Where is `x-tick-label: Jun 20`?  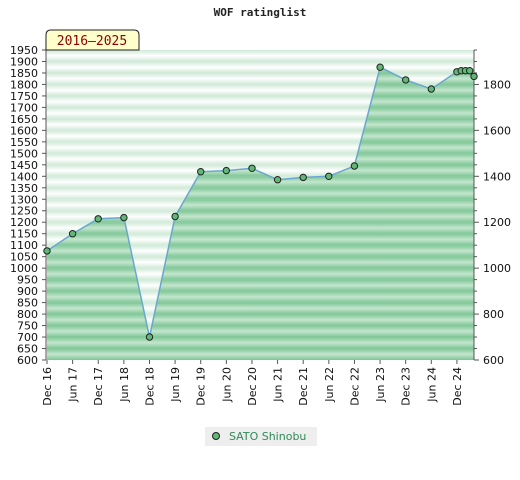 x-tick-label: Jun 20 is located at coordinates (226, 385).